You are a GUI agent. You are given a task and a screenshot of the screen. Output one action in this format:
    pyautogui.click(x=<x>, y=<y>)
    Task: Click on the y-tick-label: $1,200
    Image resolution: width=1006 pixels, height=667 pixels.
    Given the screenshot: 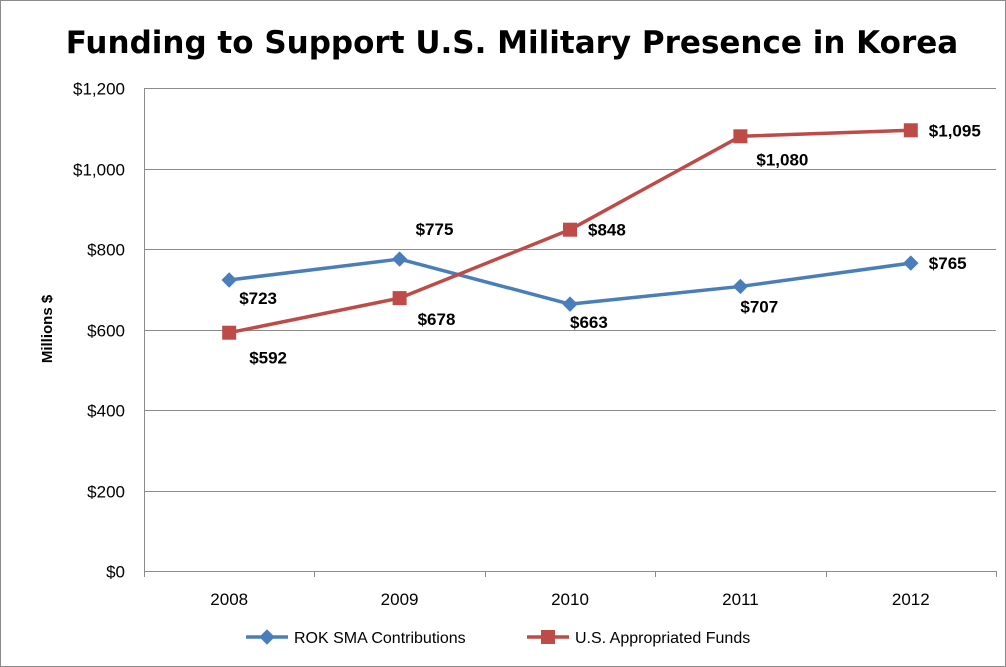 What is the action you would take?
    pyautogui.click(x=99, y=89)
    